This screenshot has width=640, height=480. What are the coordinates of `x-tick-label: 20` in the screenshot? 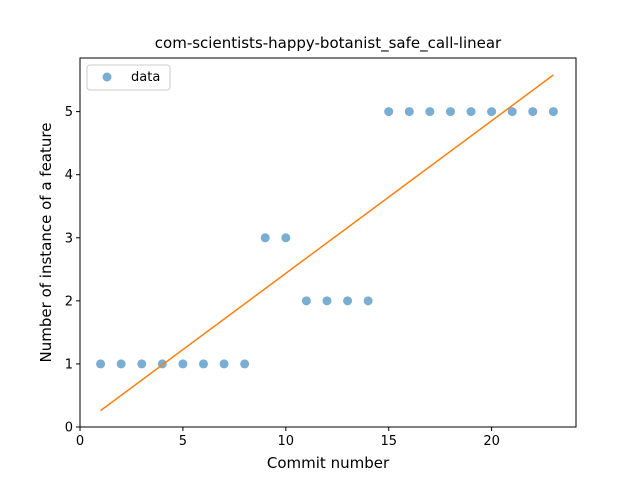 It's located at (491, 441).